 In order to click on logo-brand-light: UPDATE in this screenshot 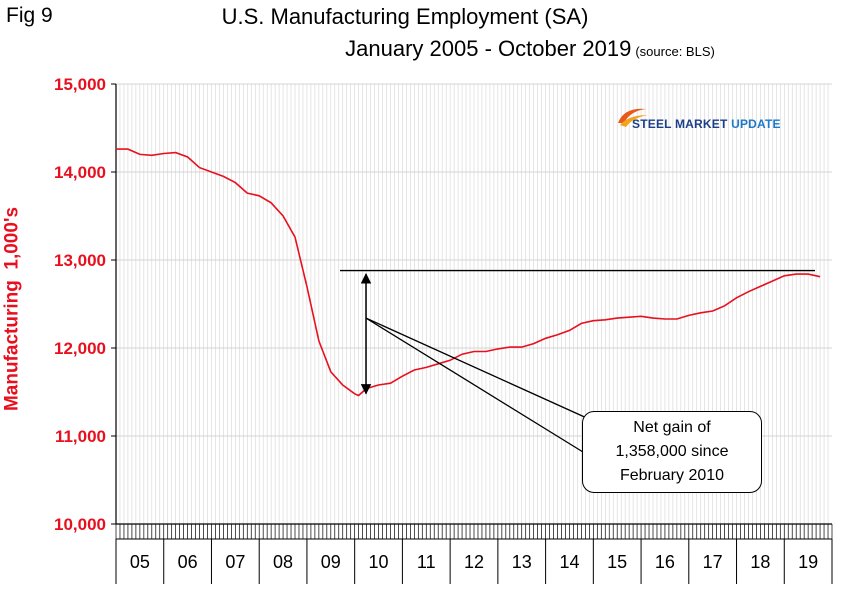, I will do `click(756, 124)`.